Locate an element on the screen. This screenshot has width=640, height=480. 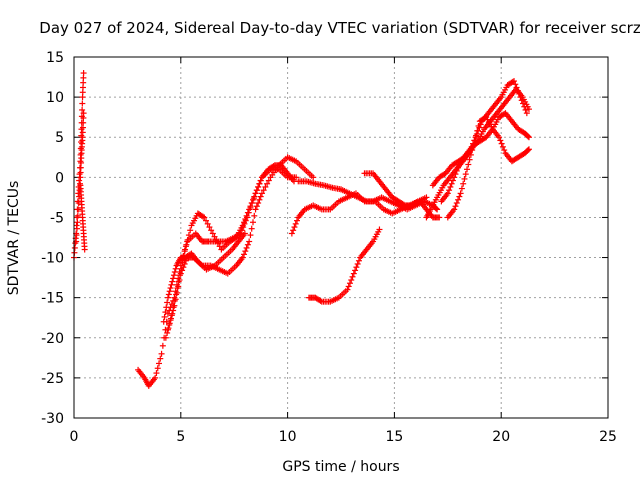
x-tick-label: 25 is located at coordinates (608, 437).